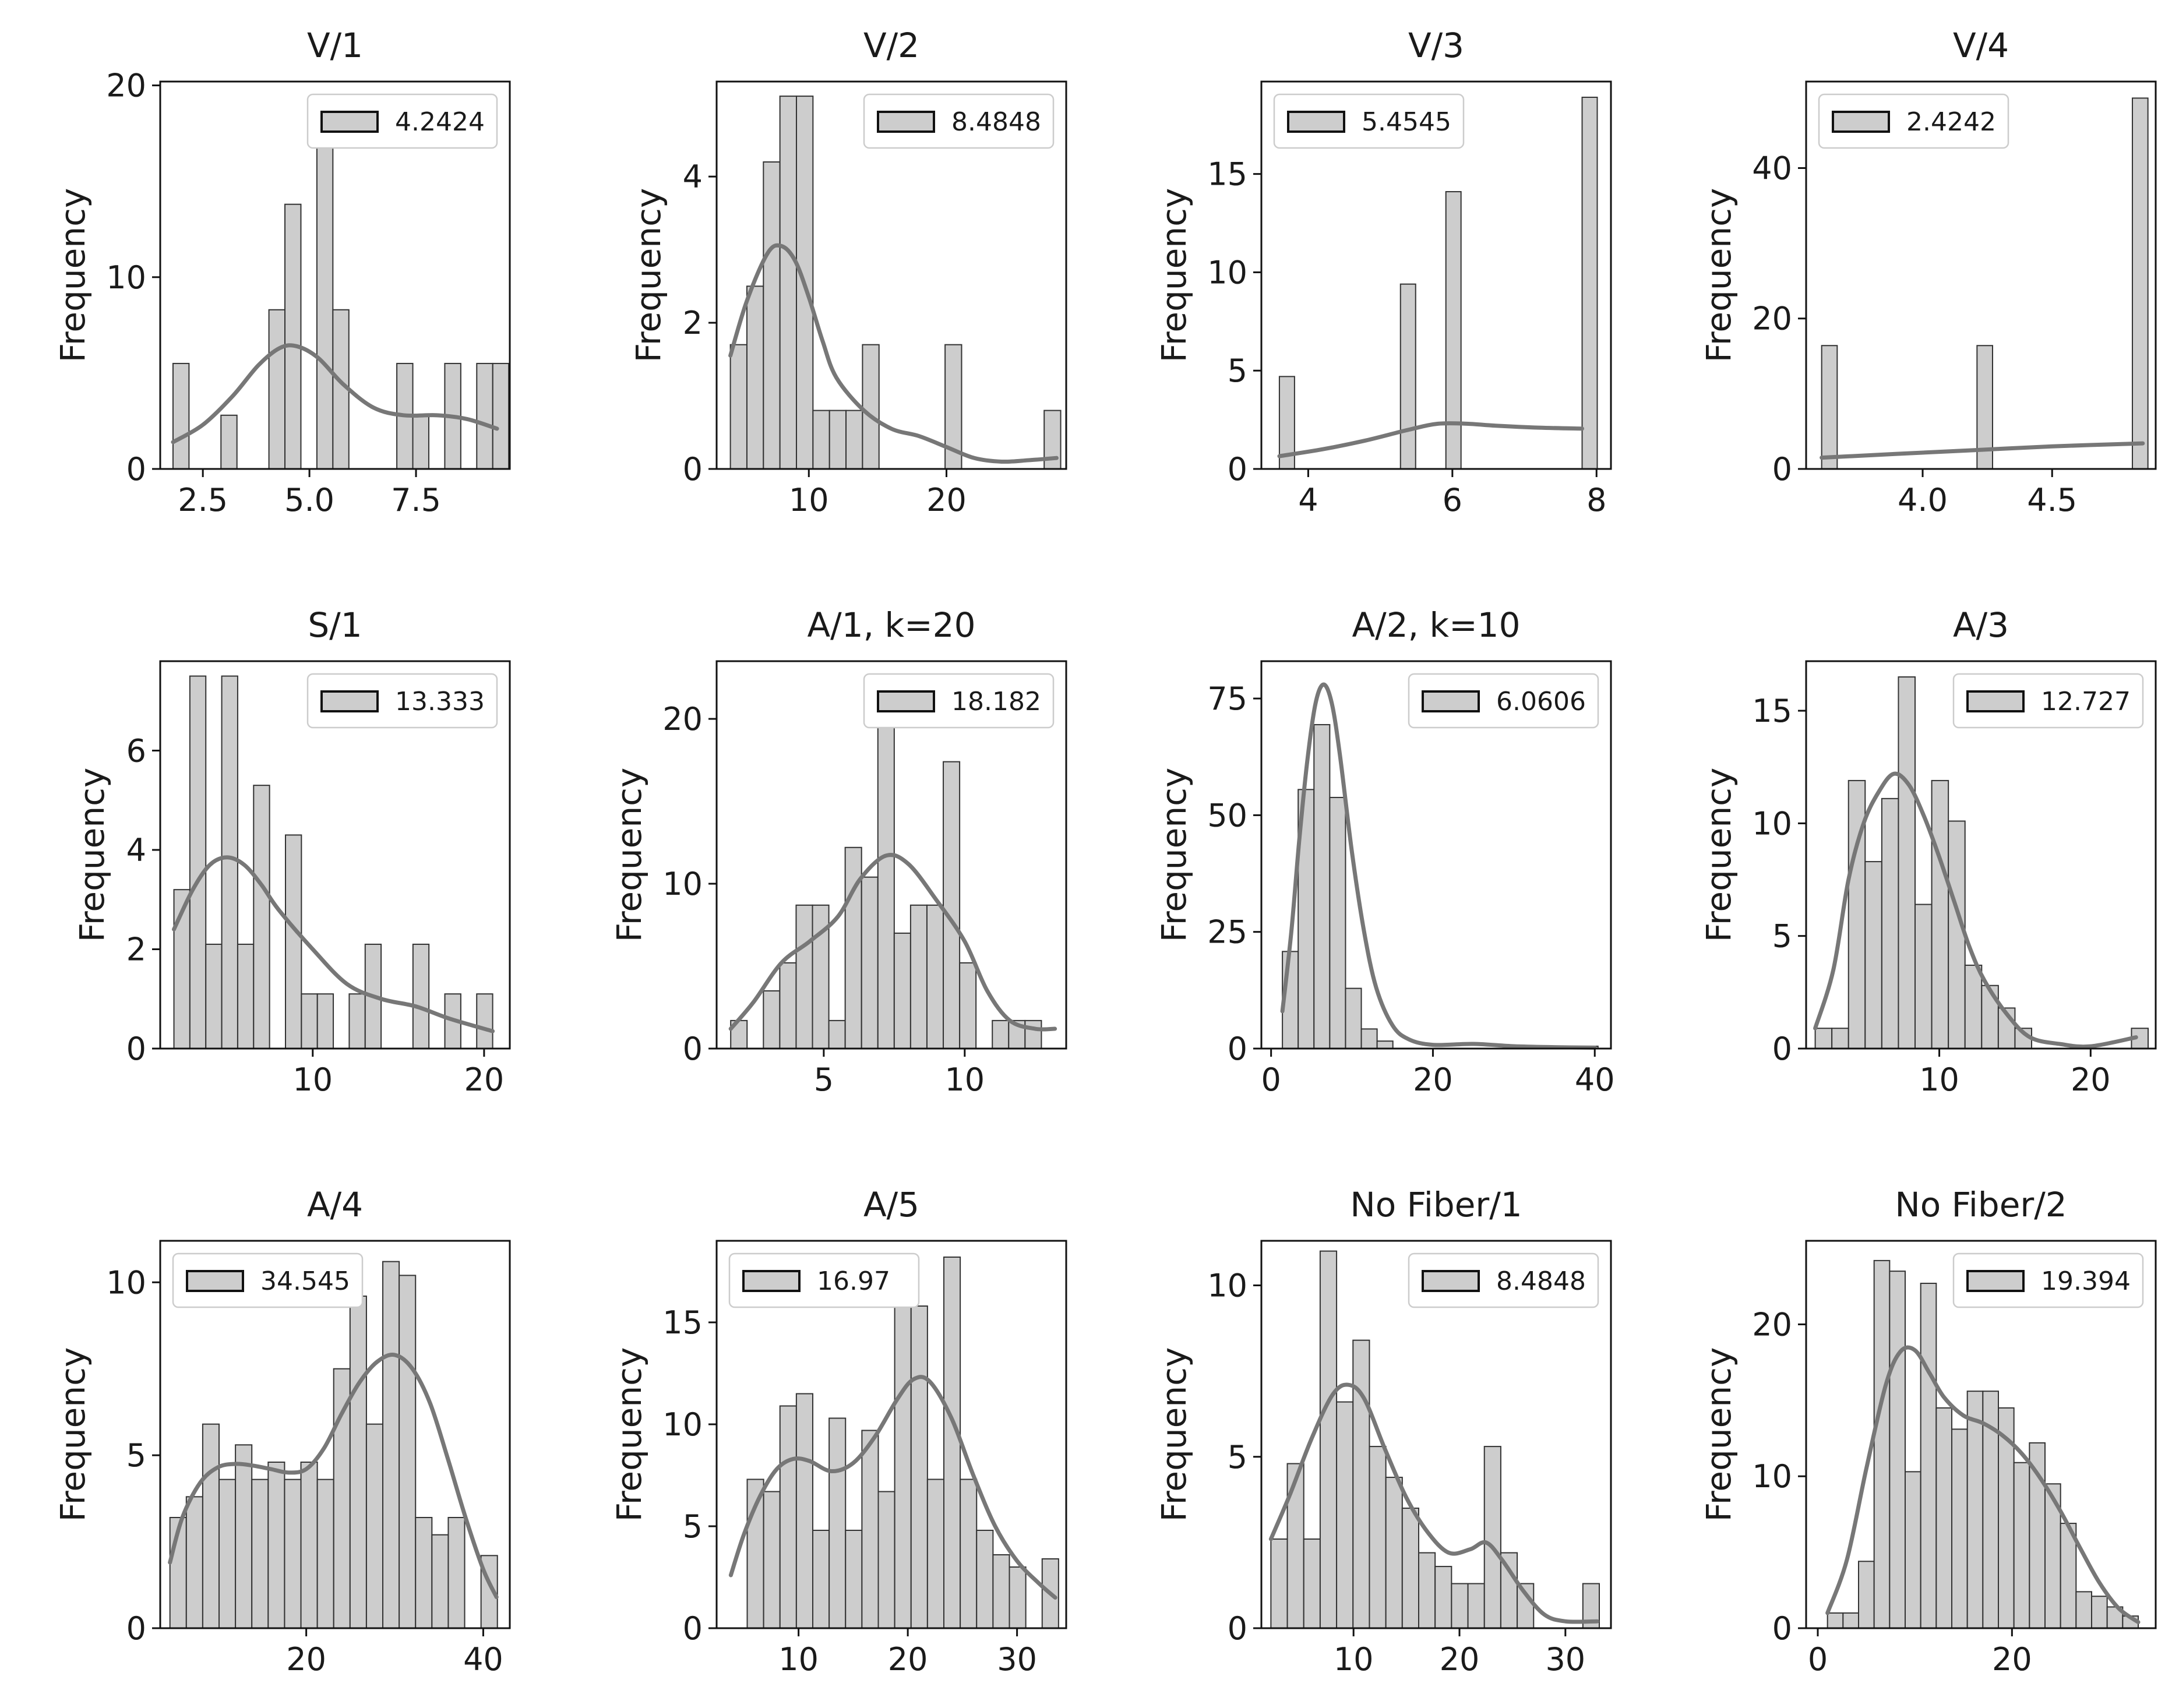 Image resolution: width=2179 pixels, height=1708 pixels. I want to click on panel-title: V/1, so click(335, 45).